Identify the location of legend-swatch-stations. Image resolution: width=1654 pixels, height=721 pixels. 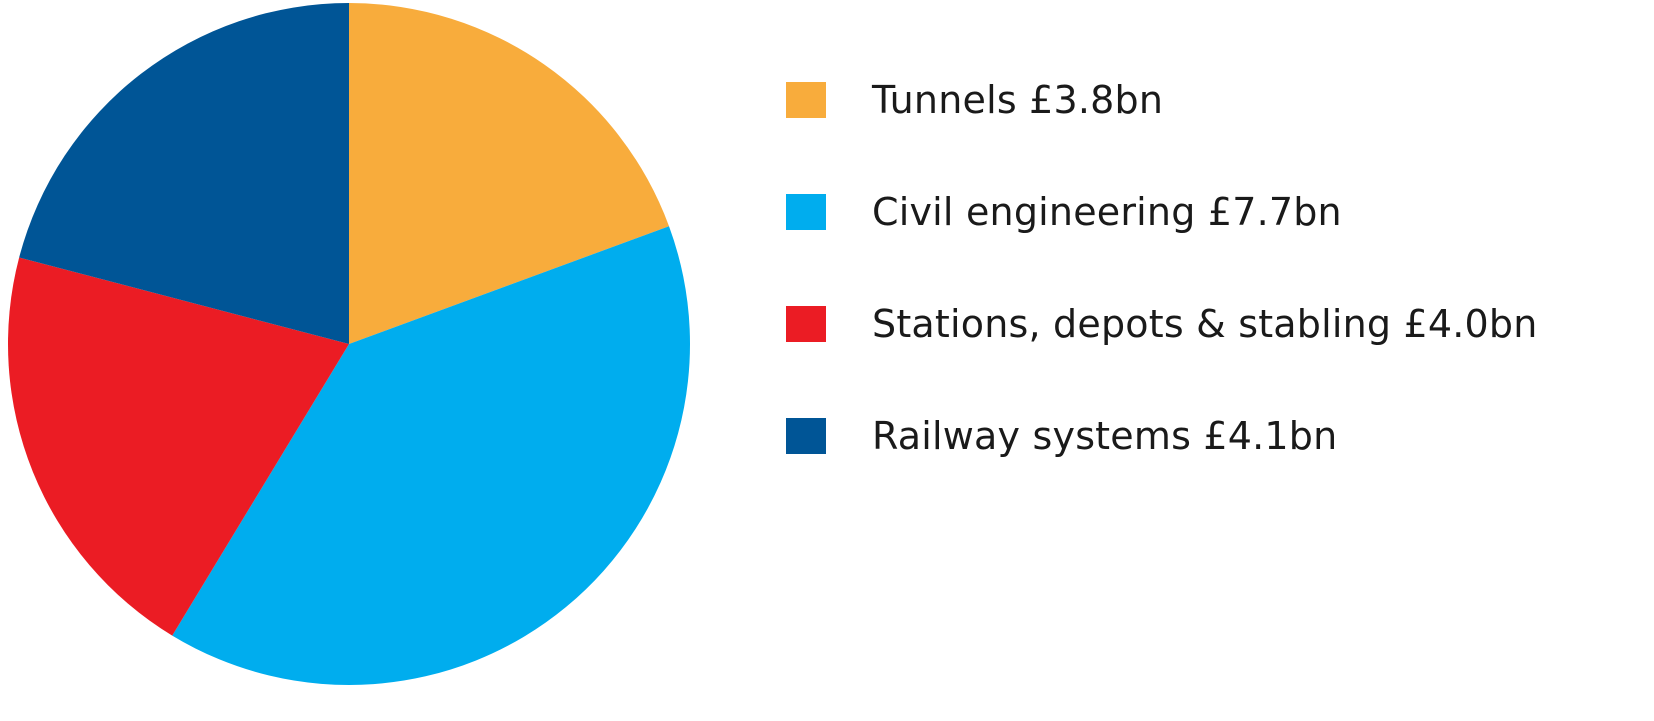
(806, 324).